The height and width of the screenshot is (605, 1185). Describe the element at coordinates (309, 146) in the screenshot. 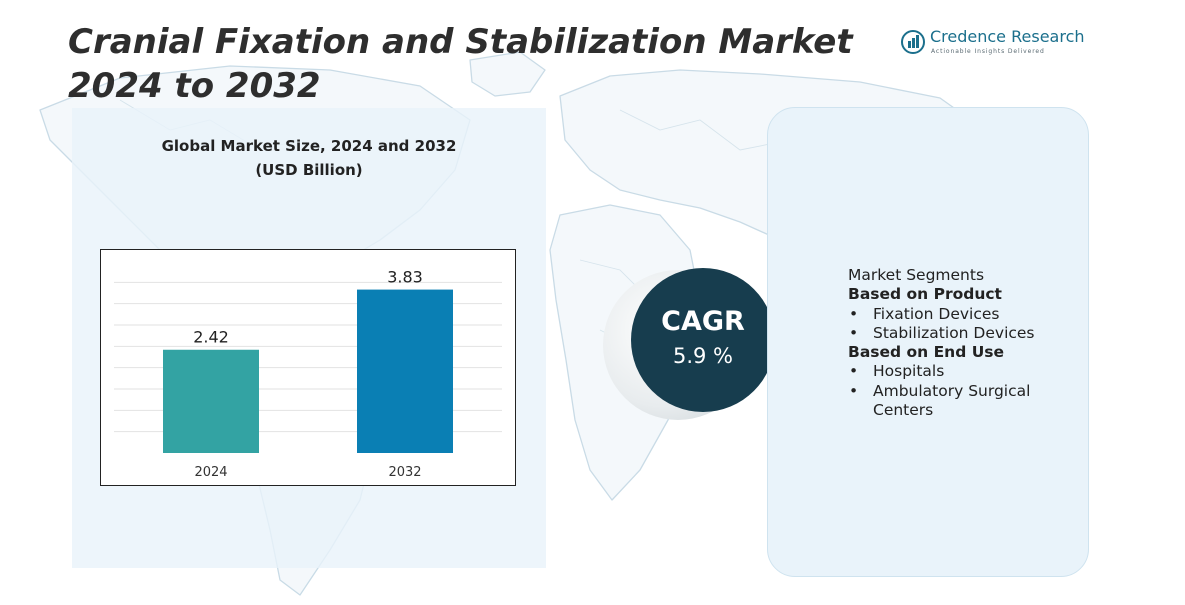

I see `chart-title: Global Market Size, 2024 and 2032` at that location.